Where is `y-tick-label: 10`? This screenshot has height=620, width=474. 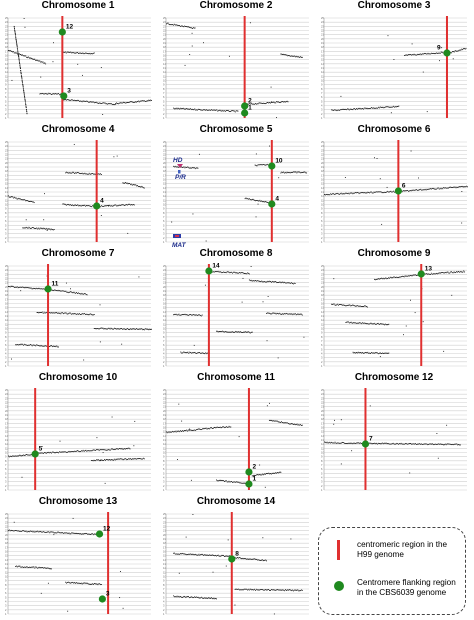
y-tick-label: 10 is located at coordinates (164, 81).